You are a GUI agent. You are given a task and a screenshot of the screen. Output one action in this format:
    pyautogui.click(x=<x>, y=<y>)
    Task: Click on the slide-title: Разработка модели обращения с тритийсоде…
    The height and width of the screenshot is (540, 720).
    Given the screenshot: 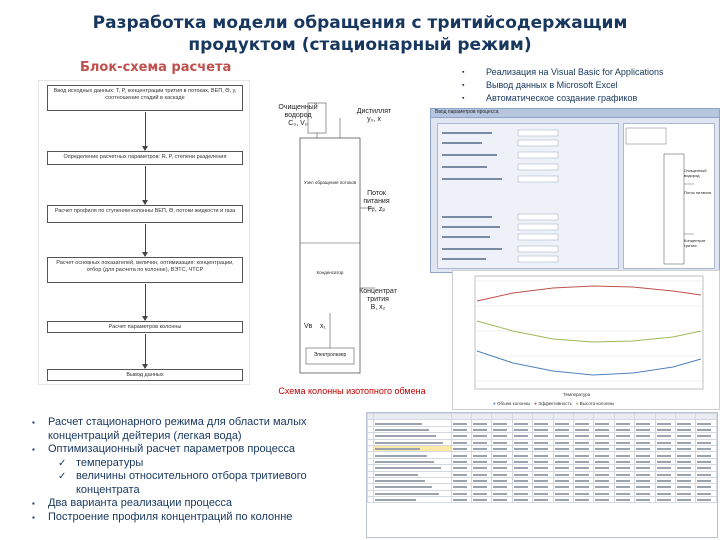 What is the action you would take?
    pyautogui.click(x=360, y=34)
    